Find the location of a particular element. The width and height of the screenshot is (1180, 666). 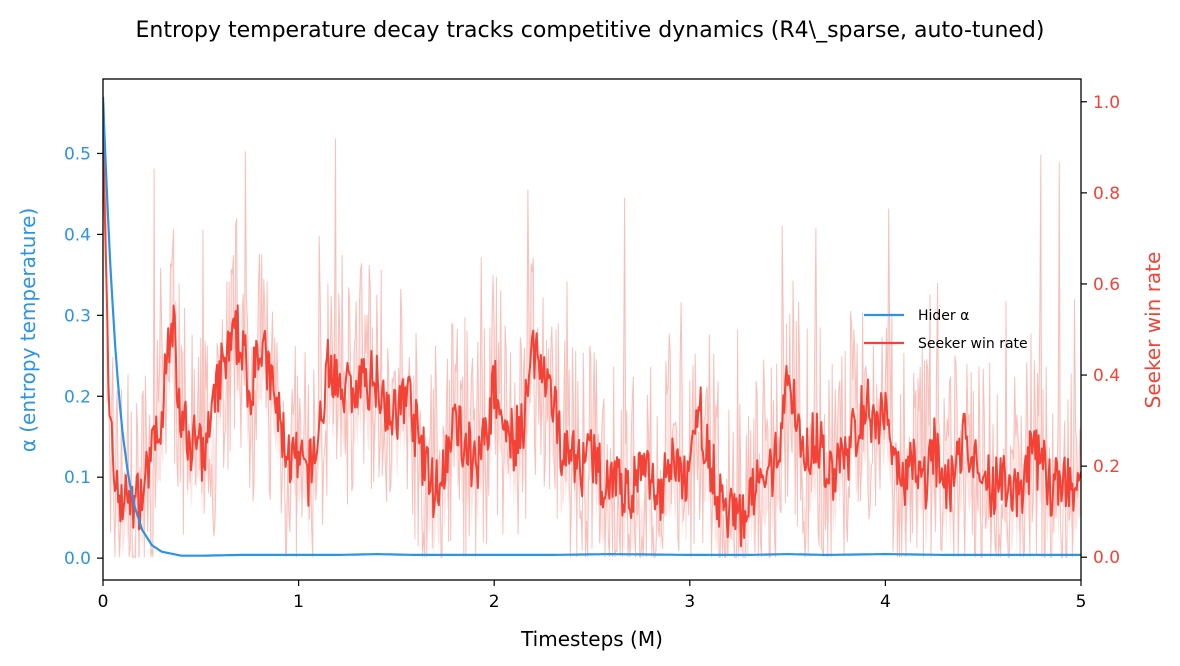

y-right-tick-label: 0.0 is located at coordinates (1106, 558).